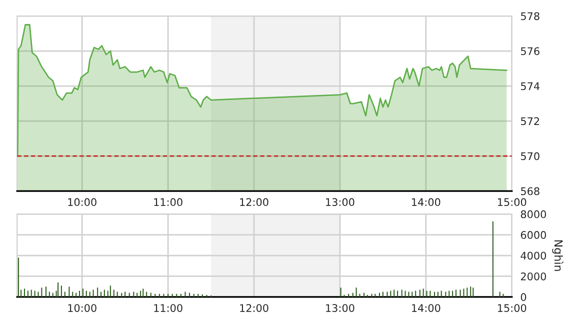 The height and width of the screenshot is (320, 570). I want to click on y-tick-label: 576, so click(530, 51).